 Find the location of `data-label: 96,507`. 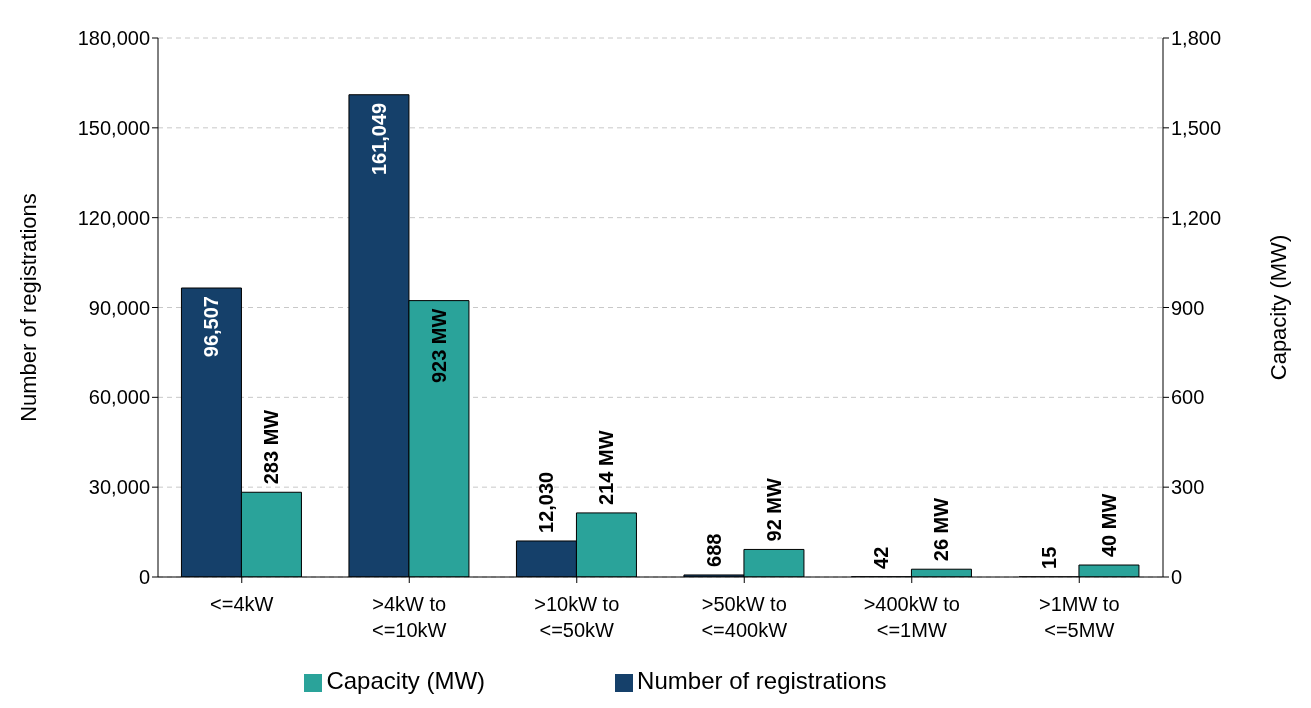

data-label: 96,507 is located at coordinates (211, 327).